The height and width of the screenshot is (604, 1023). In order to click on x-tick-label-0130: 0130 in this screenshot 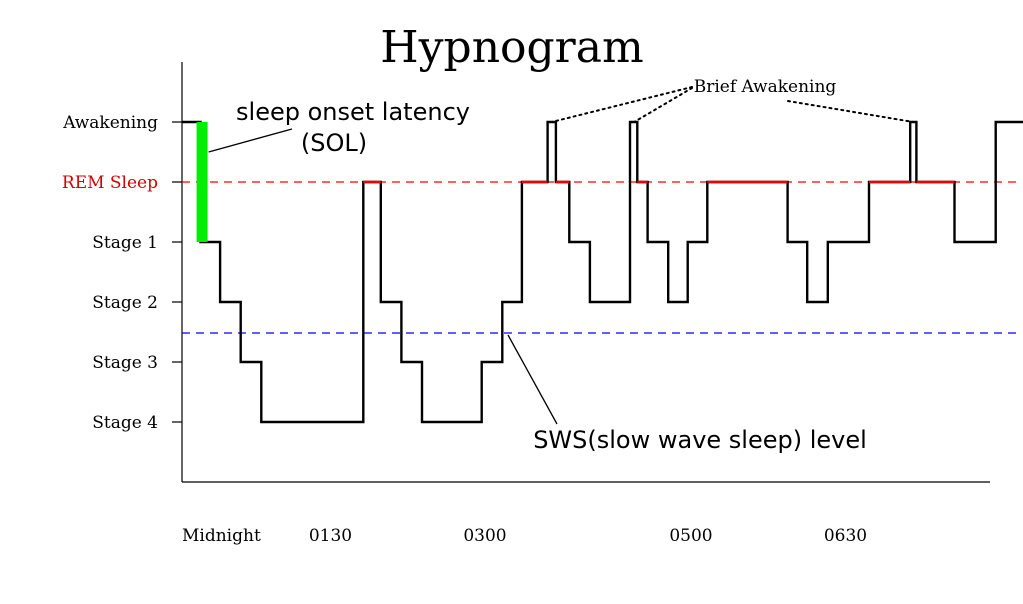, I will do `click(330, 536)`.